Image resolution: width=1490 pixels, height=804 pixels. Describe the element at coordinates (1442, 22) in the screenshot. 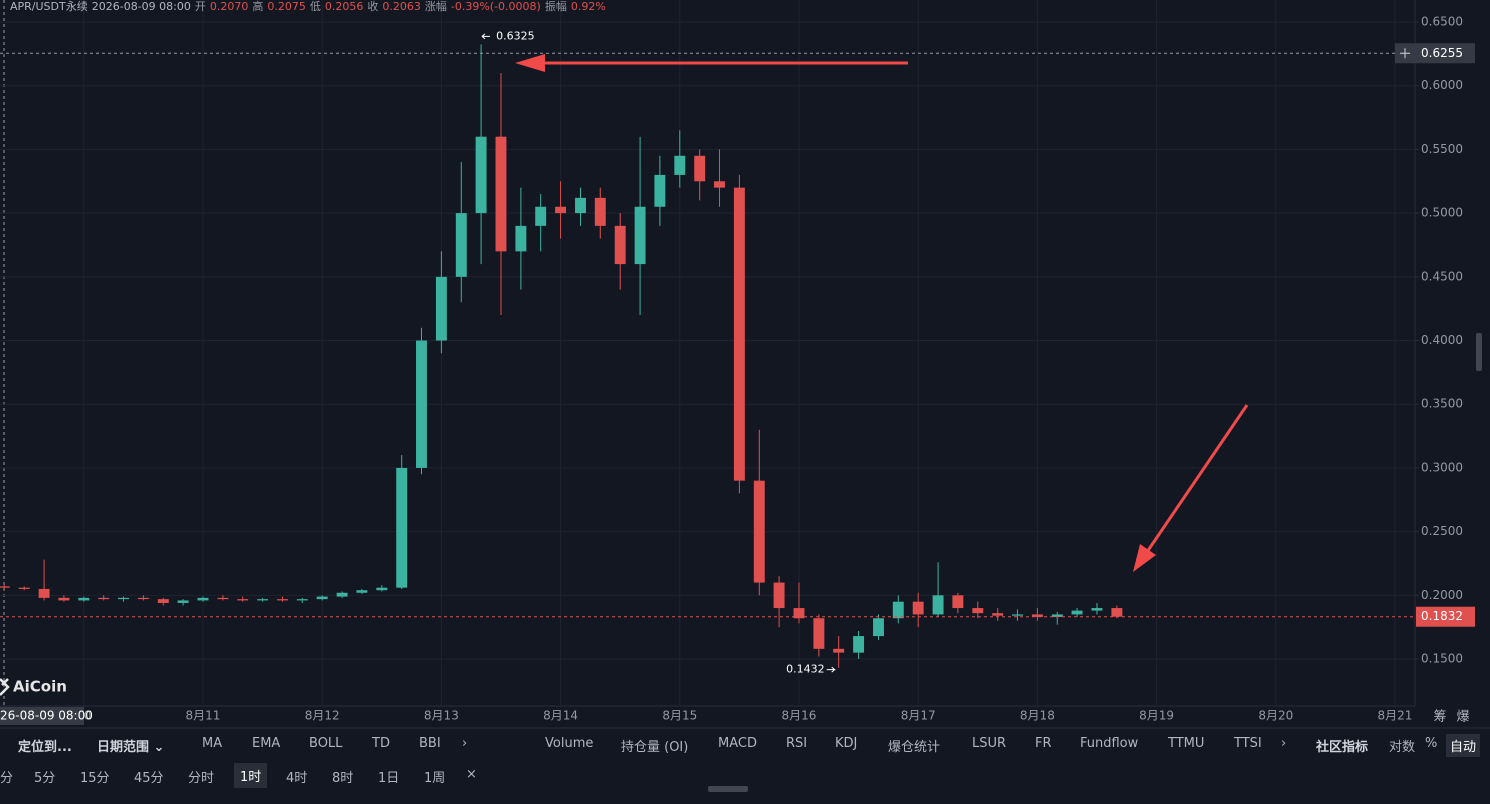

I see `y-tick-label: 0.6500` at that location.